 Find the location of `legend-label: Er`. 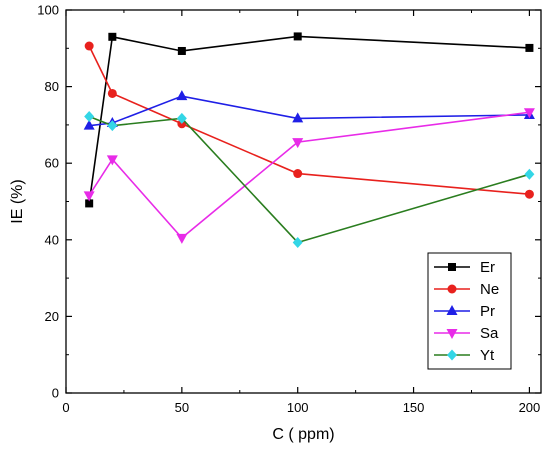

legend-label: Er is located at coordinates (487, 267).